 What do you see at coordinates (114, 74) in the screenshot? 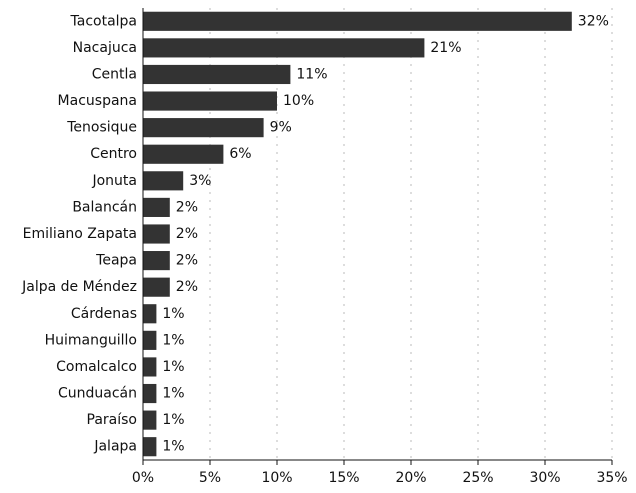
I see `y-tick-label: Centla` at bounding box center [114, 74].